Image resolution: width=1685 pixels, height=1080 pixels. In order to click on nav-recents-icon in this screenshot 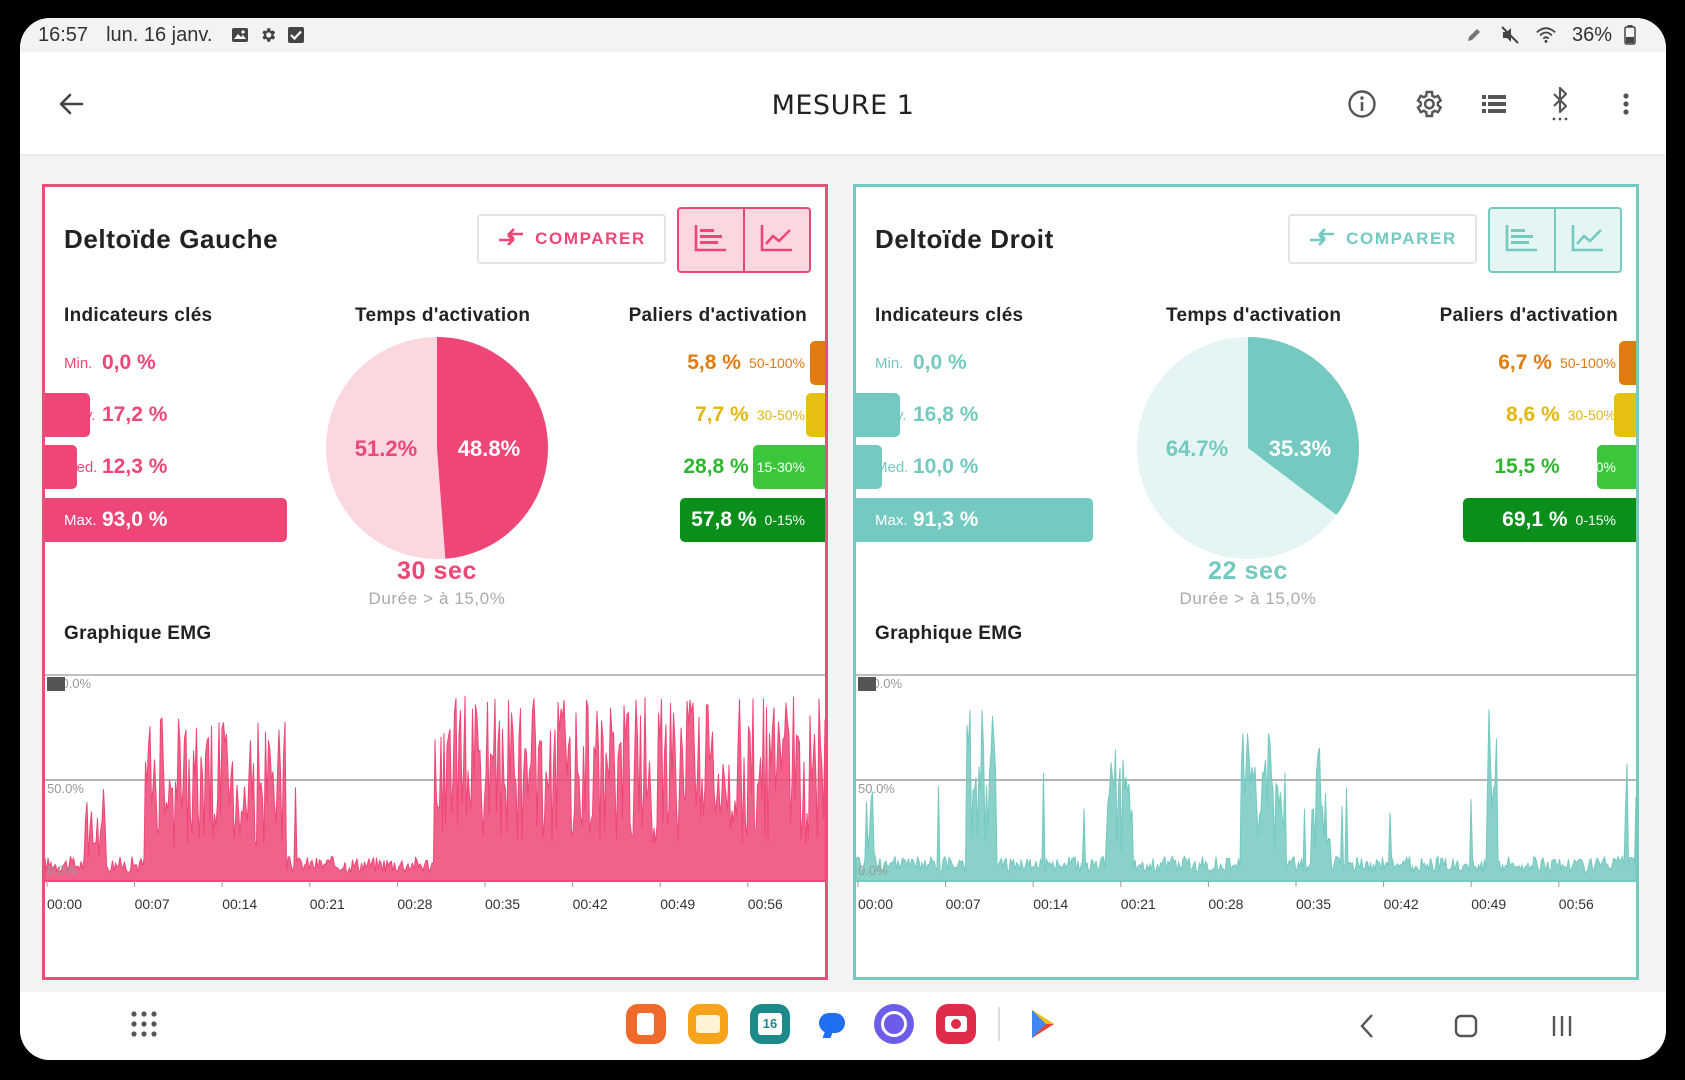, I will do `click(1562, 1026)`.